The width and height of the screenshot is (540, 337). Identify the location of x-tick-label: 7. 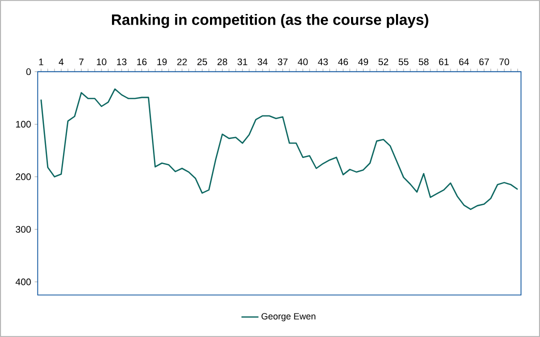
(81, 62).